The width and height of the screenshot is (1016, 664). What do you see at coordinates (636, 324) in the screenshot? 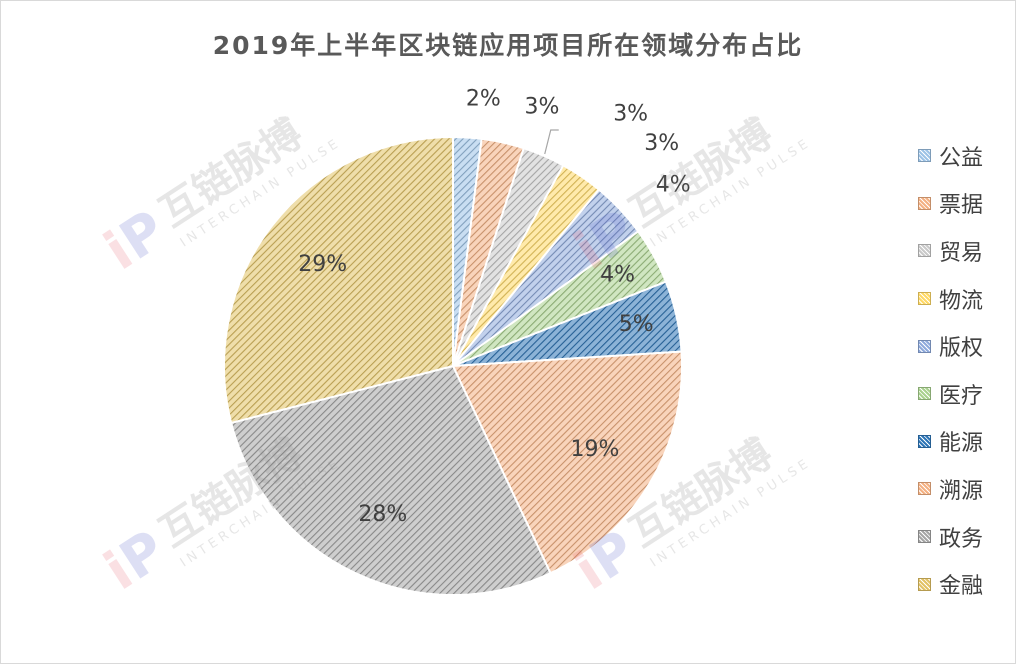
I see `data-label-能源: 5%` at bounding box center [636, 324].